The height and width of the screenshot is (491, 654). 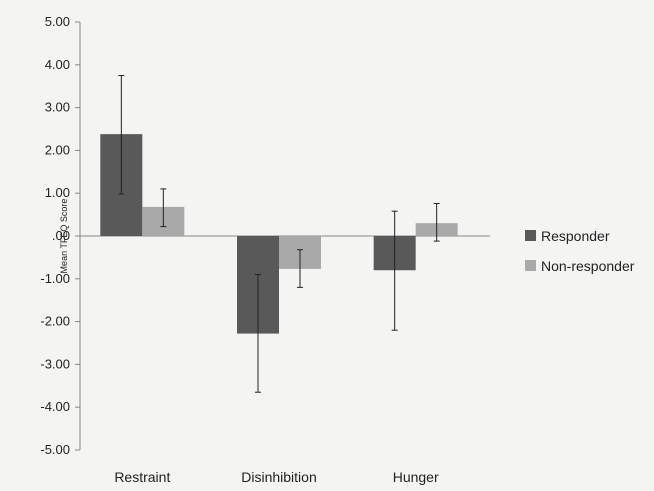 I want to click on legend: Responder Non-responder, so click(x=580, y=251).